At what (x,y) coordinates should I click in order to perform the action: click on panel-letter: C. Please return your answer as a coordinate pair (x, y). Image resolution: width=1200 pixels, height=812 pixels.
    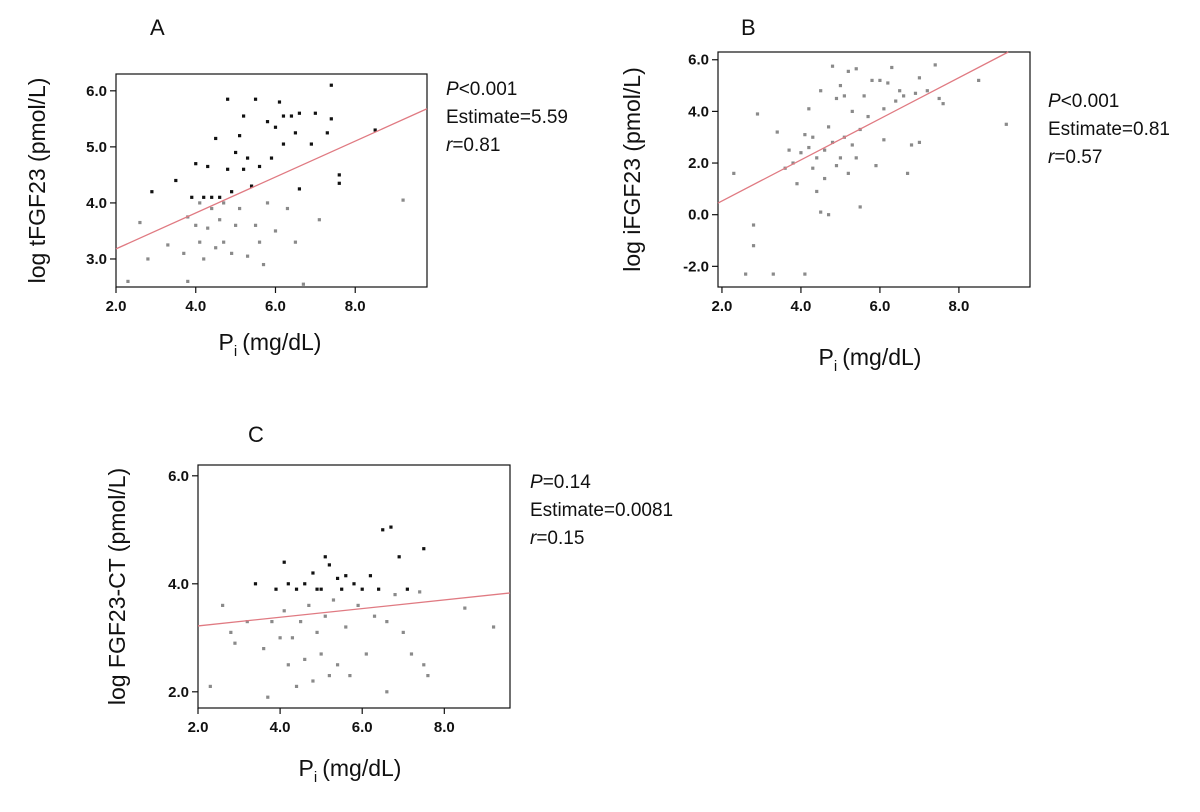
    Looking at the image, I should click on (256, 434).